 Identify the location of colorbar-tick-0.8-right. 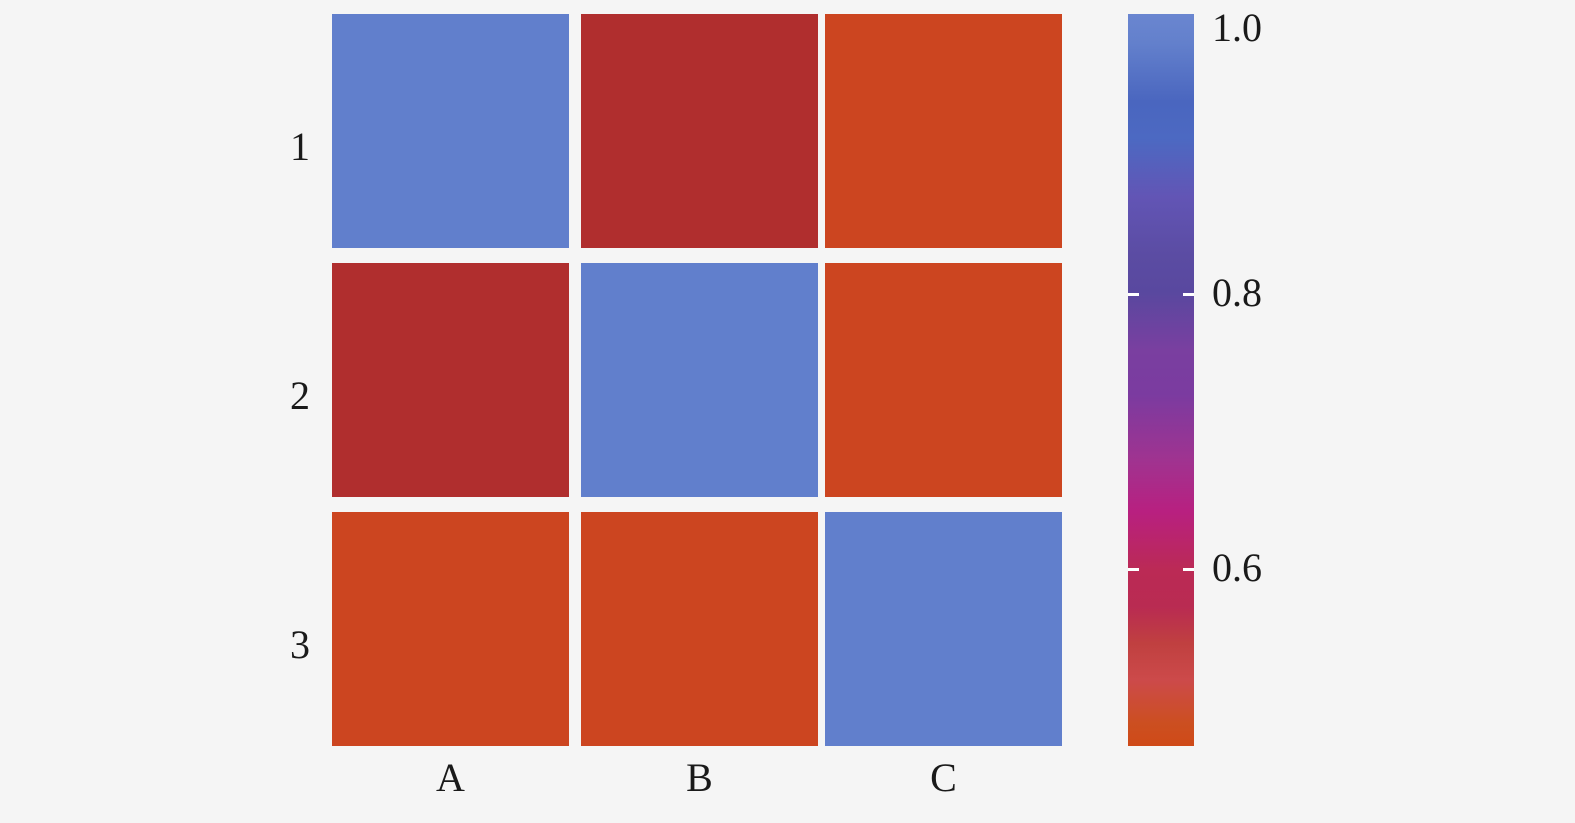
(1188, 294).